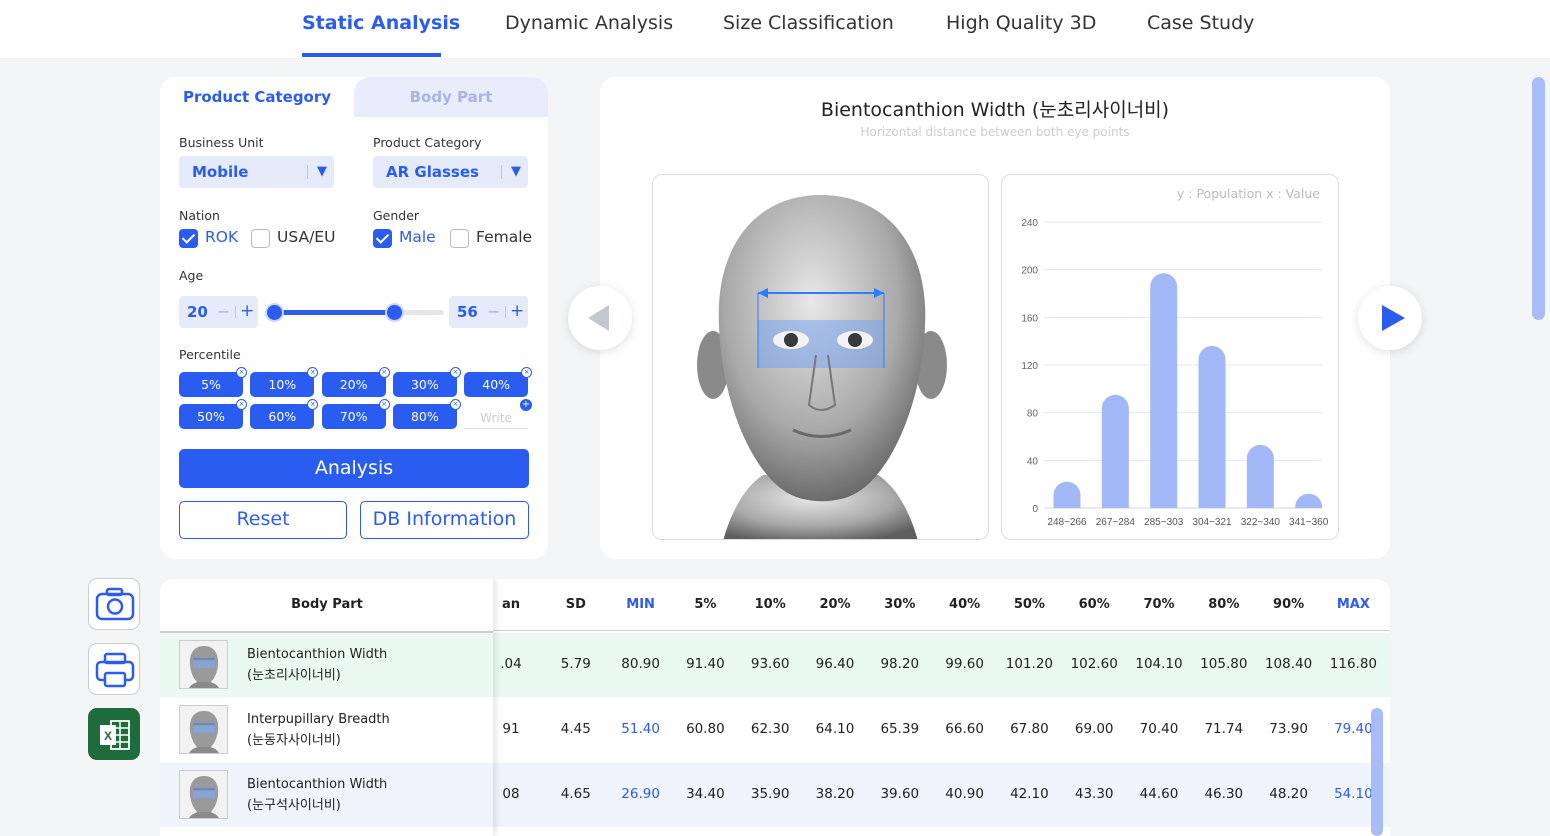 The image size is (1550, 836). I want to click on column-header: 10%, so click(770, 604).